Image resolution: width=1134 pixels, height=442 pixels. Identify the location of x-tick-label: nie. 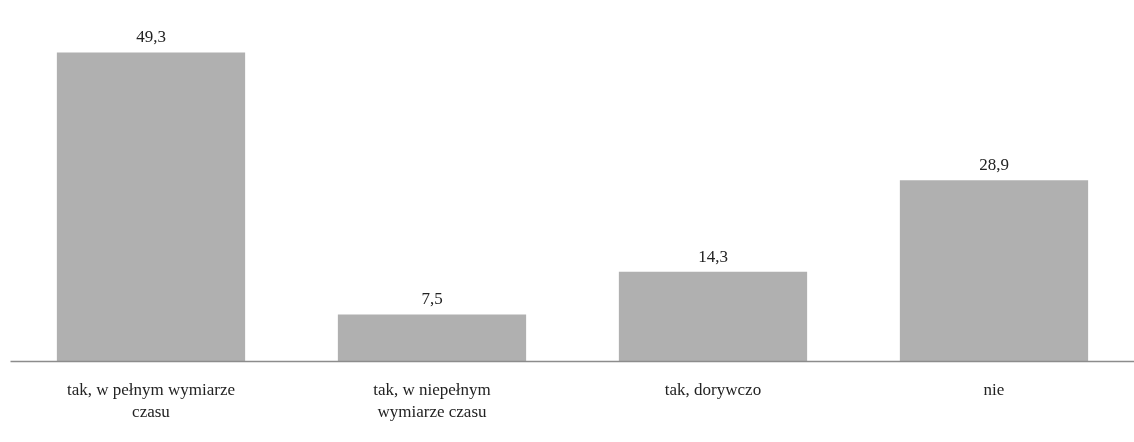
(994, 389).